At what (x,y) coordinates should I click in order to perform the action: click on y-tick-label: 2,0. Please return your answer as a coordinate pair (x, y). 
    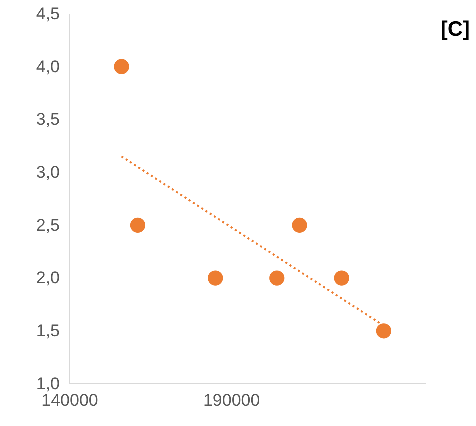
    Looking at the image, I should click on (48, 278).